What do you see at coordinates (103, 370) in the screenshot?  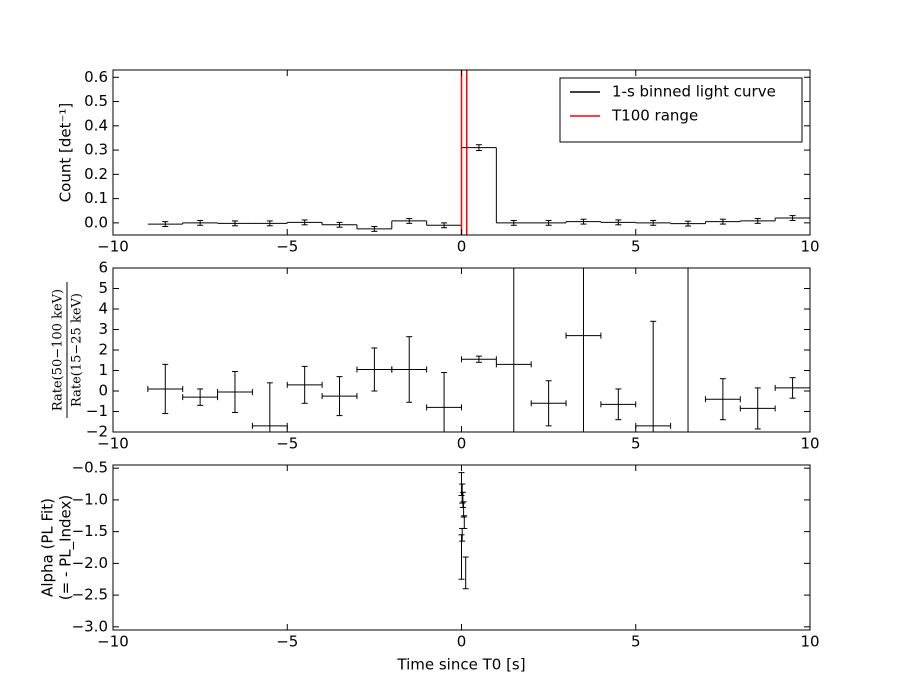 I see `y-tick-label: 1` at bounding box center [103, 370].